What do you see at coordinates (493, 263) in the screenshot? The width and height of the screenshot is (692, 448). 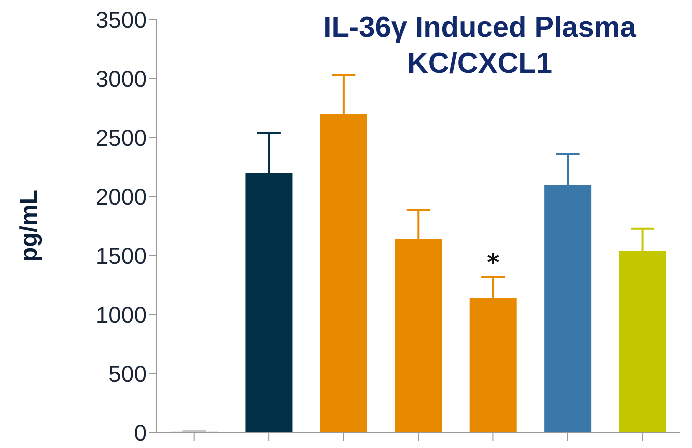 I see `data-label: *` at bounding box center [493, 263].